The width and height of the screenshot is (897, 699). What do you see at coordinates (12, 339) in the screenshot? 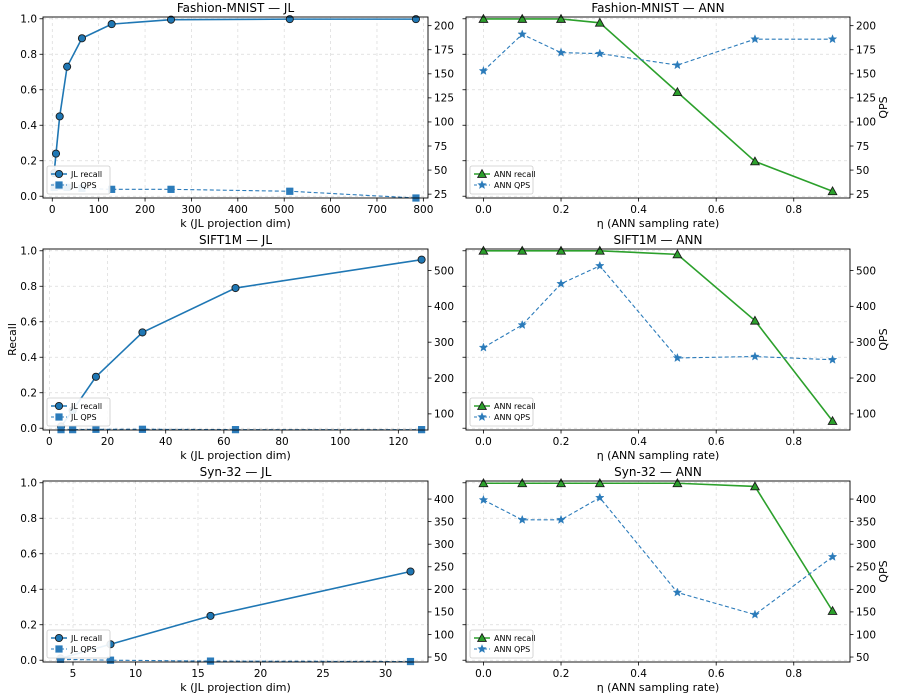
I see `y-axis-label: Recall` at bounding box center [12, 339].